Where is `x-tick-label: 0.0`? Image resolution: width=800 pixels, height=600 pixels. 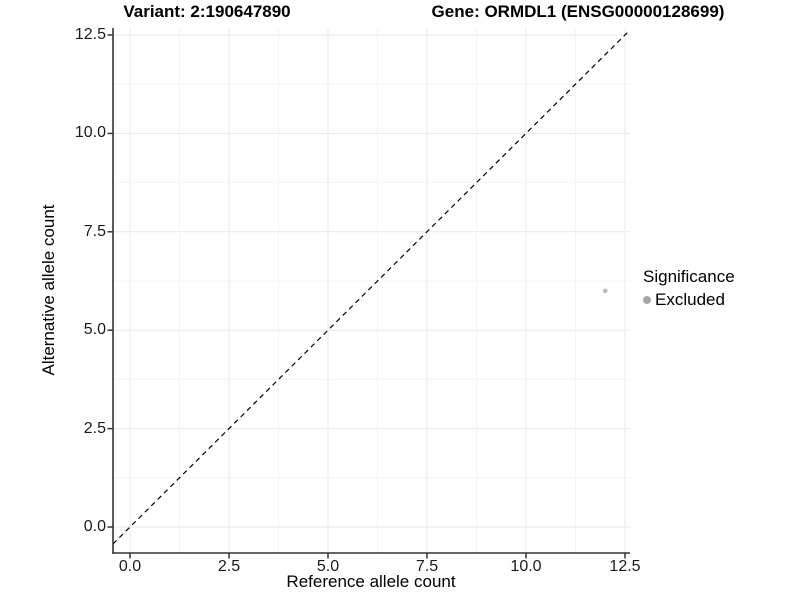
x-tick-label: 0.0 is located at coordinates (130, 566).